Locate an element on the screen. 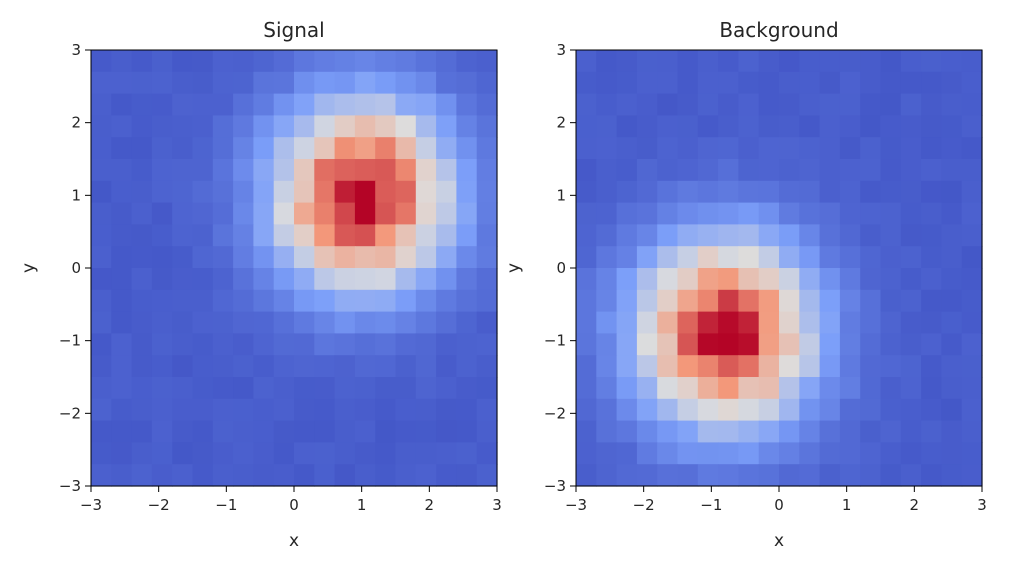  background-y-label: y is located at coordinates (514, 268).